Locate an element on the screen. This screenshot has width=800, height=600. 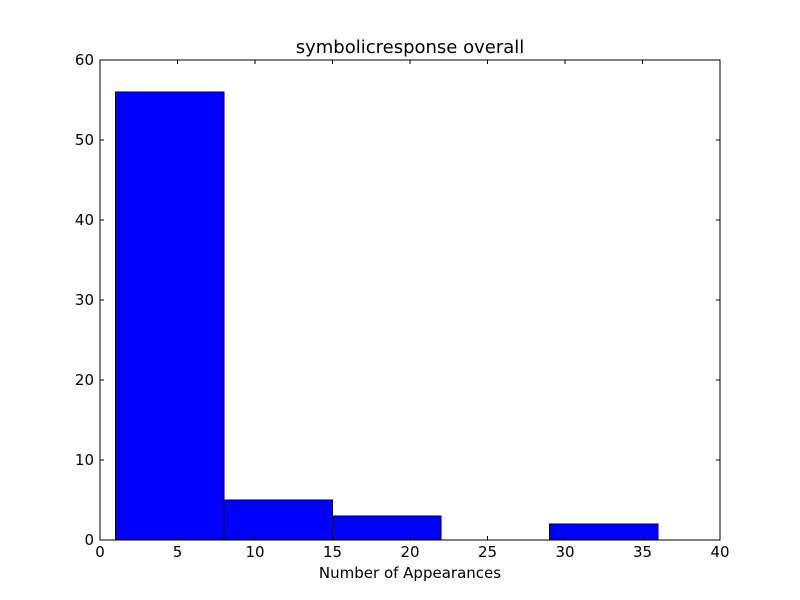
x-tick-label: 40 is located at coordinates (719, 552).